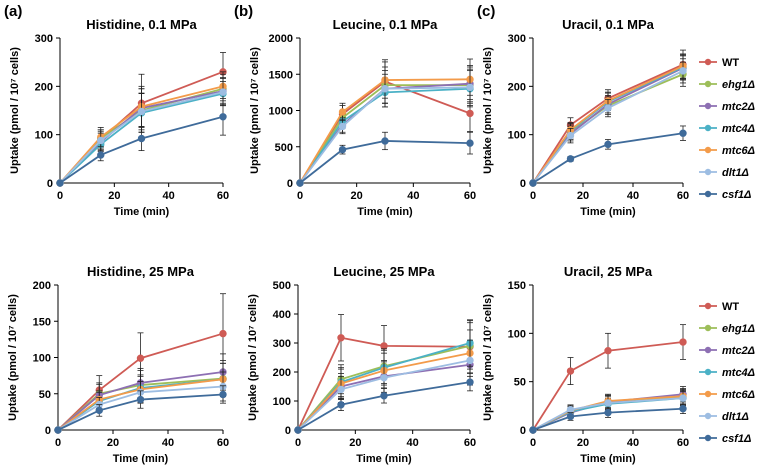 The height and width of the screenshot is (472, 758). Describe the element at coordinates (281, 112) in the screenshot. I see `y-tick-label: 1000` at that location.